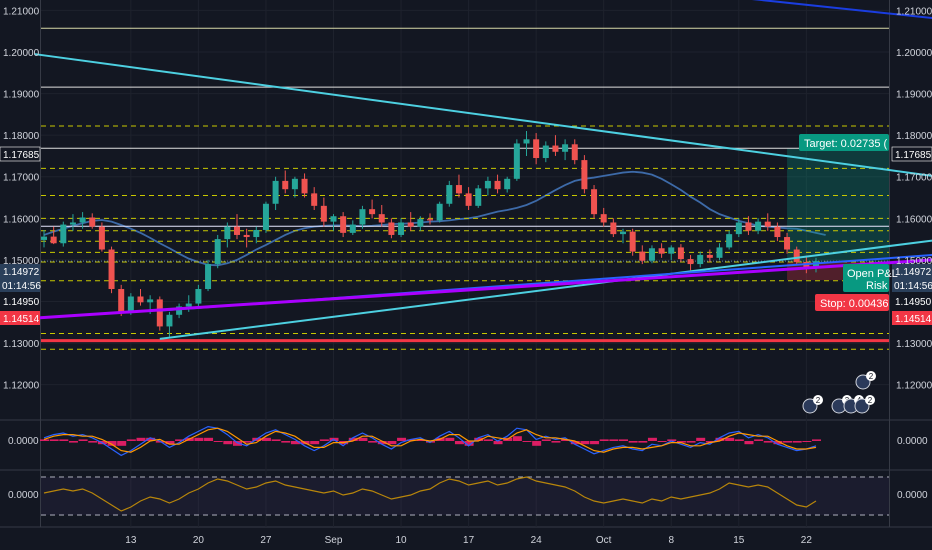 This screenshot has width=932, height=550. Describe the element at coordinates (841, 10) in the screenshot. I see `blue-top-line` at that location.